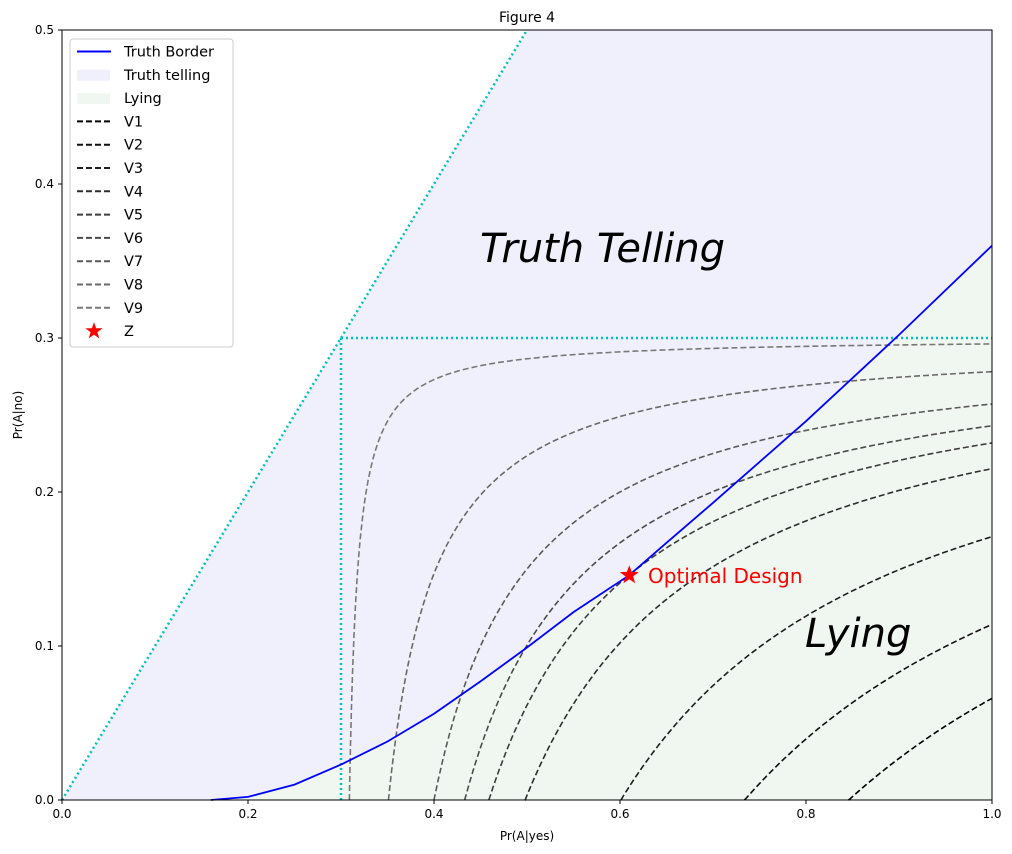  I want to click on optimal-design-label: Optimal Design, so click(725, 576).